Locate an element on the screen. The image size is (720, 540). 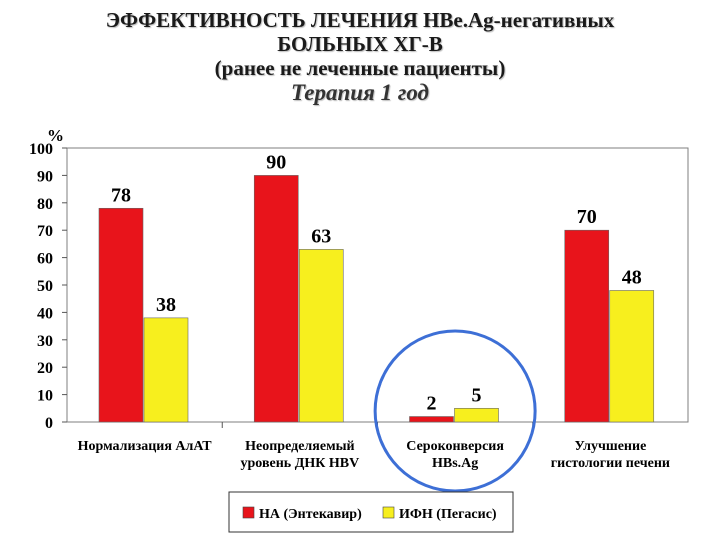
x-category-label: HBs.Ag is located at coordinates (455, 463).